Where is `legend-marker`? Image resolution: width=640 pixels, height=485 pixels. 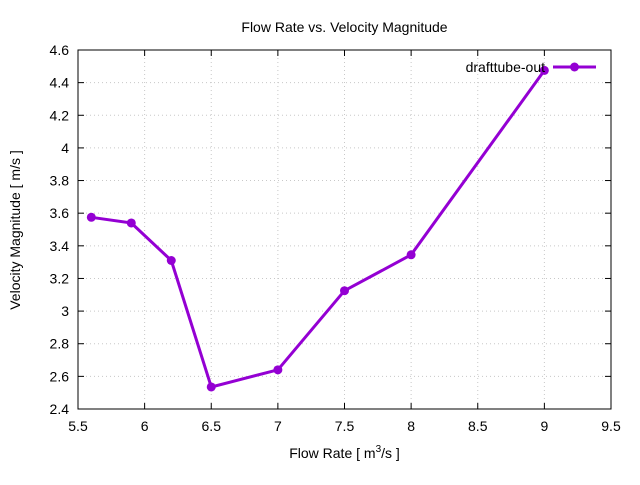 legend-marker is located at coordinates (574, 67).